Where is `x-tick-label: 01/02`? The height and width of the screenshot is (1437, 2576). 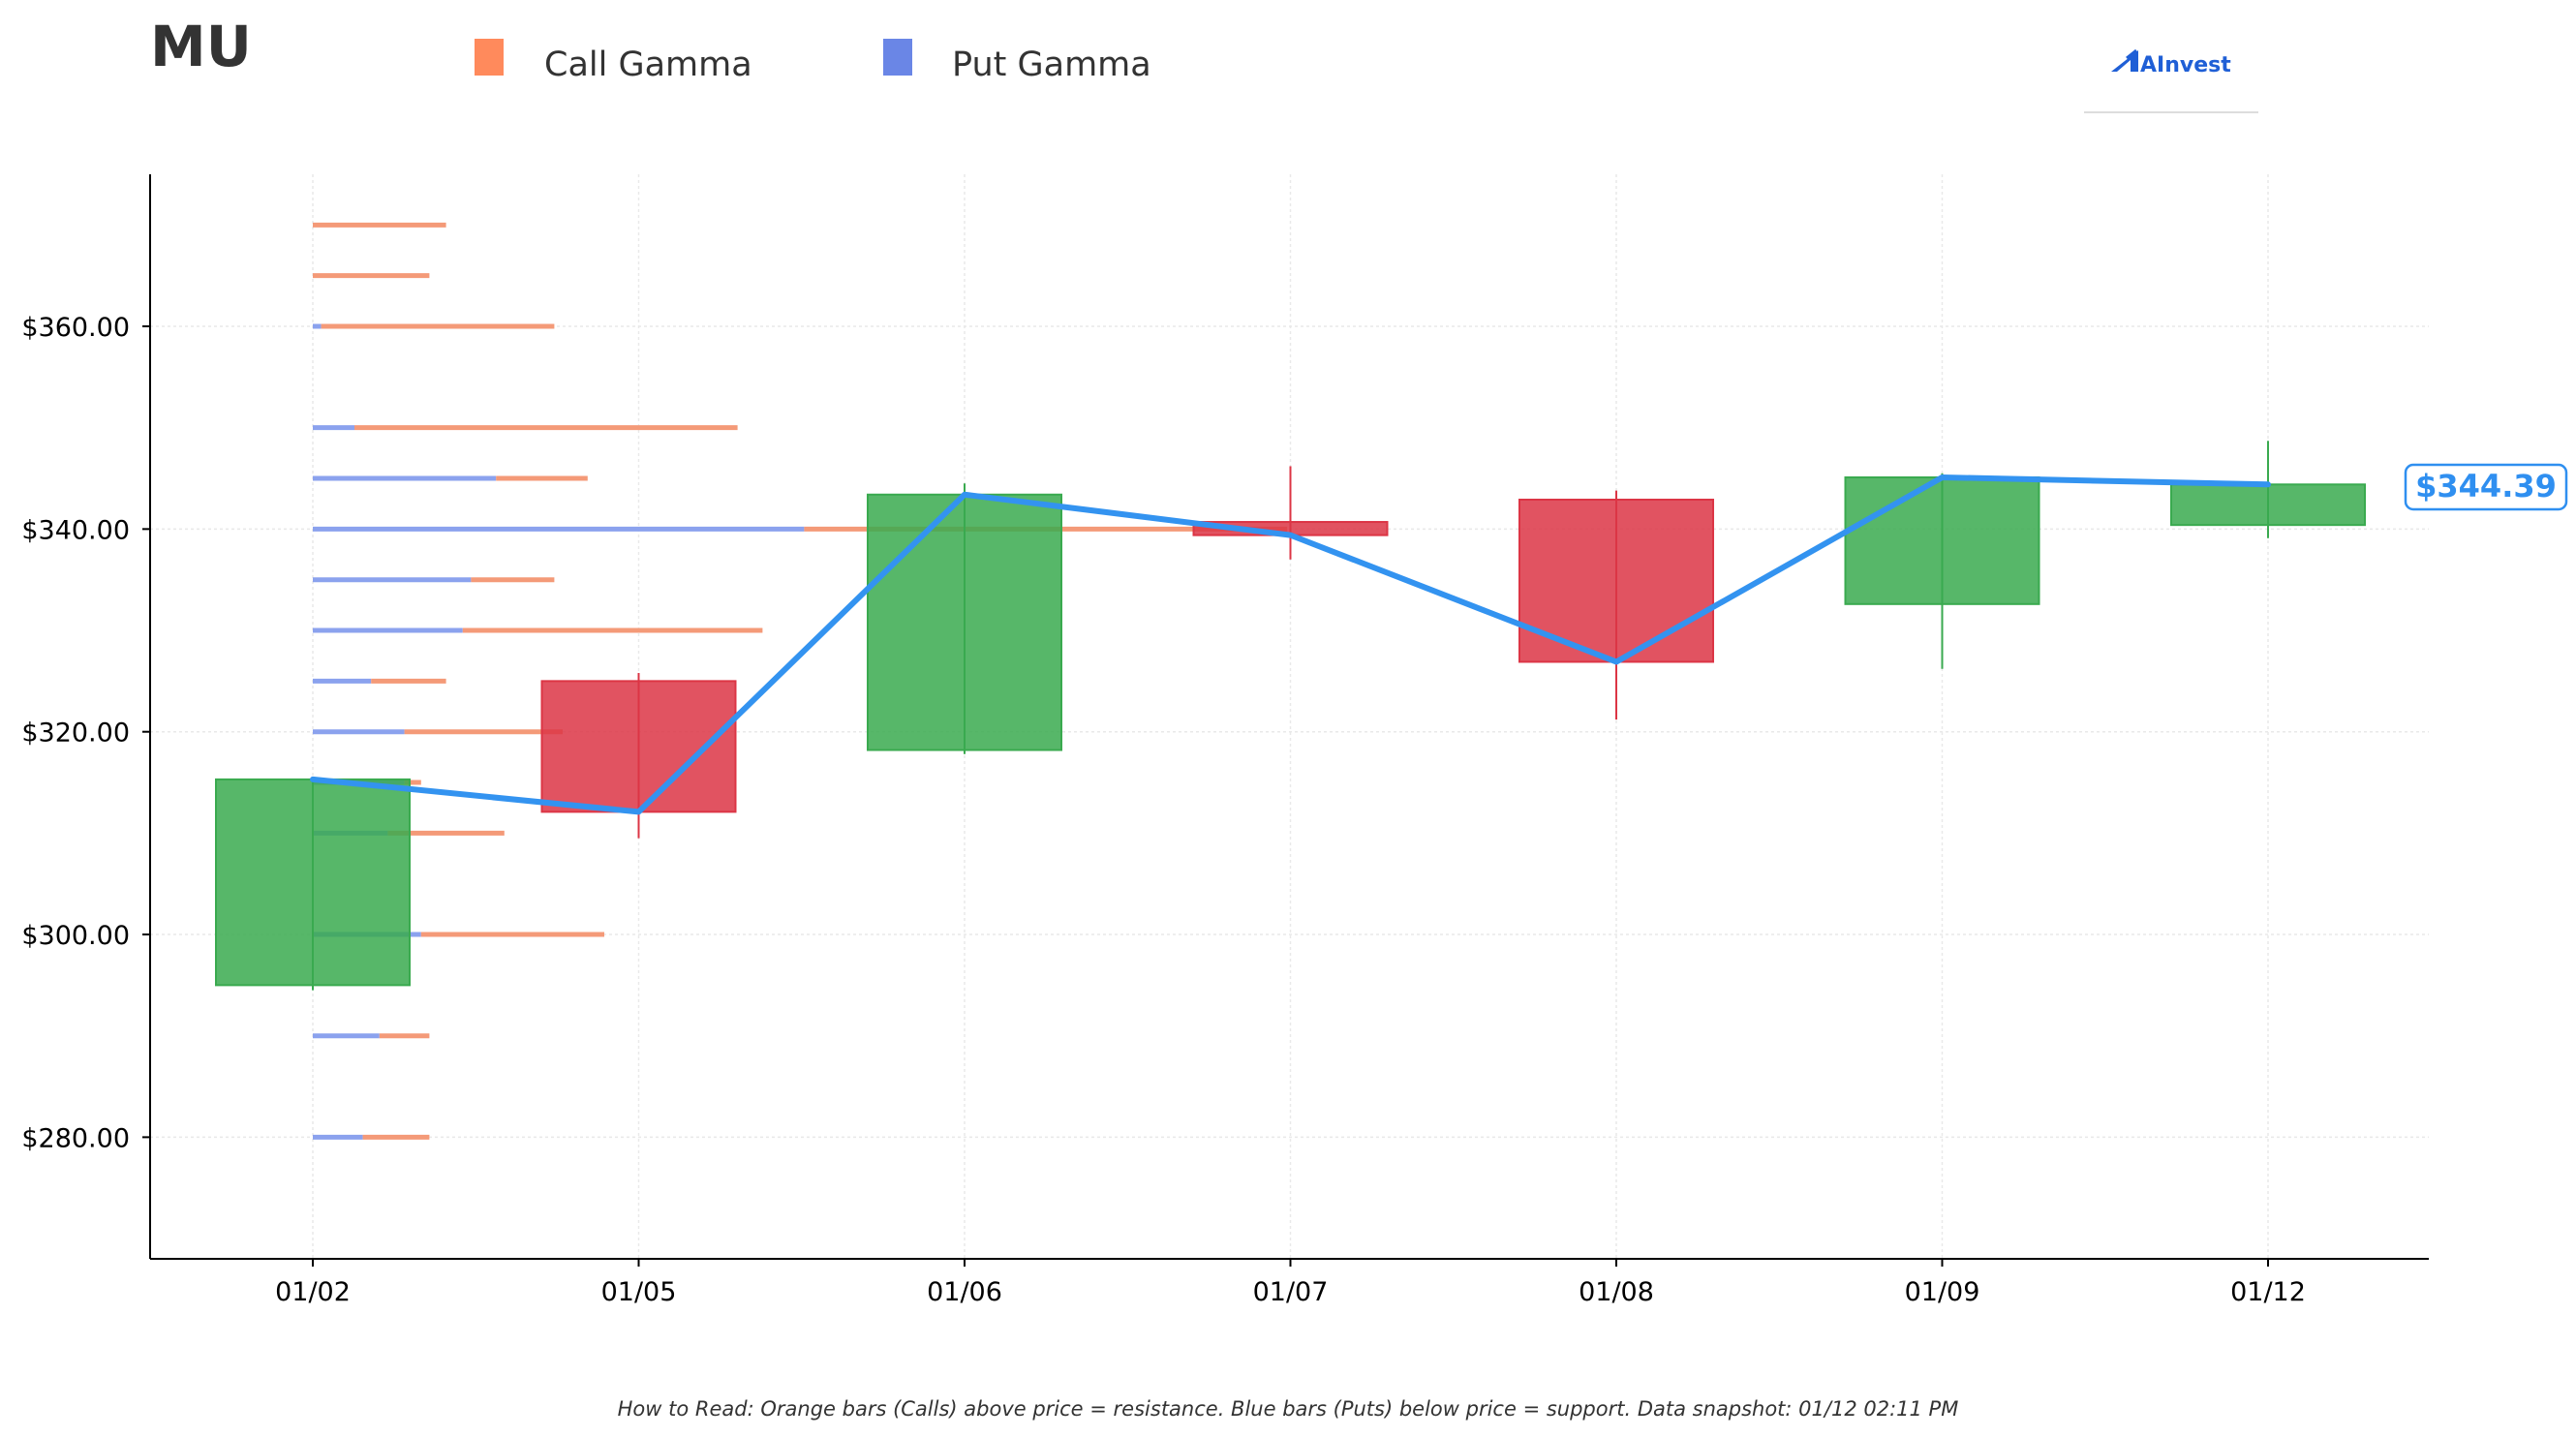 x-tick-label: 01/02 is located at coordinates (313, 1292).